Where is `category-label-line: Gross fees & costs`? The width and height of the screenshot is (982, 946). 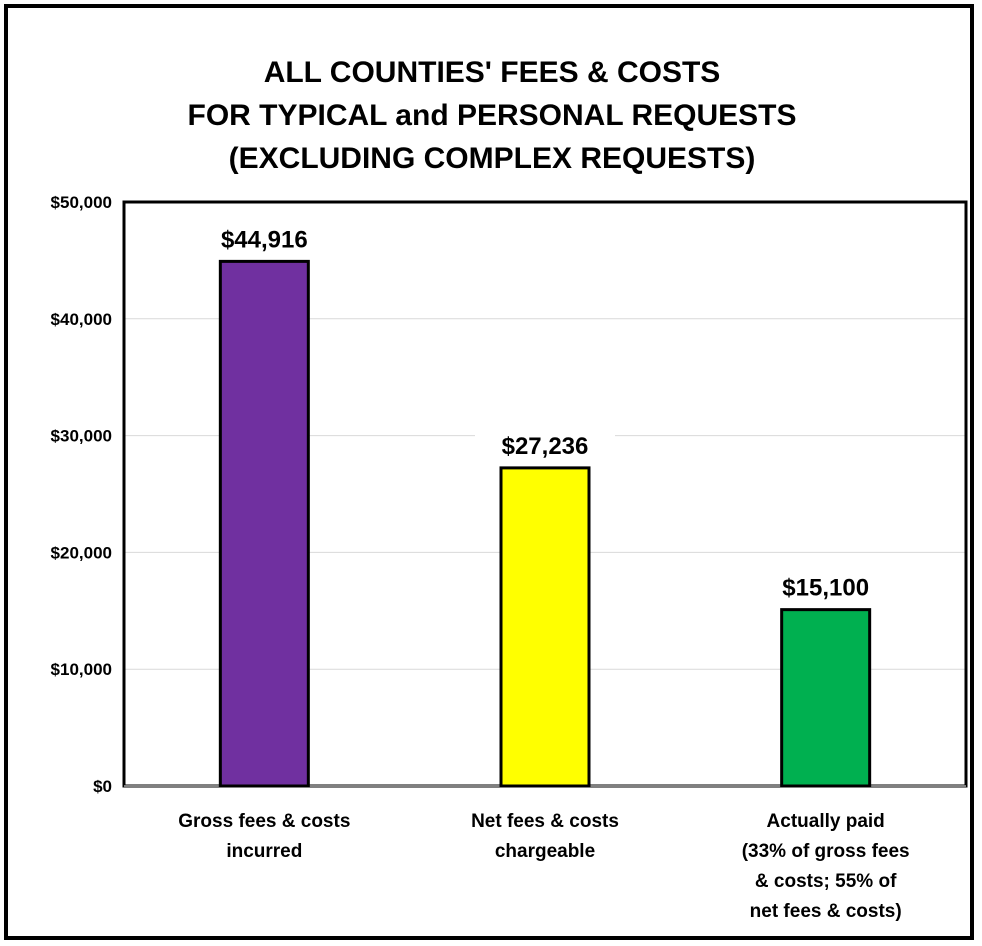 category-label-line: Gross fees & costs is located at coordinates (264, 821).